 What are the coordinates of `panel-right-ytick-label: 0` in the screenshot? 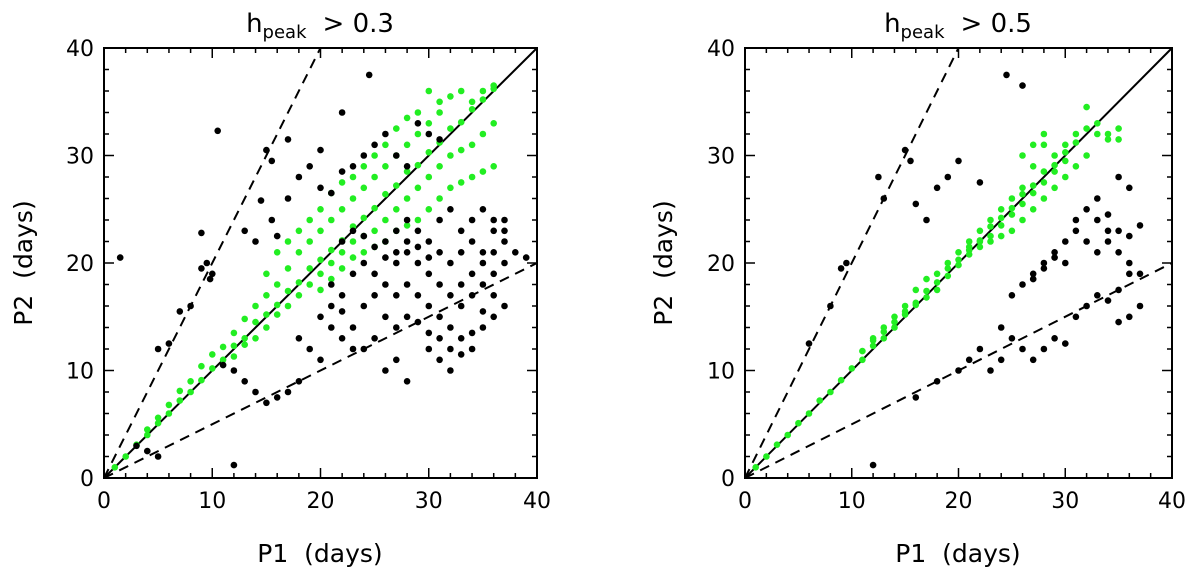 It's located at (728, 479).